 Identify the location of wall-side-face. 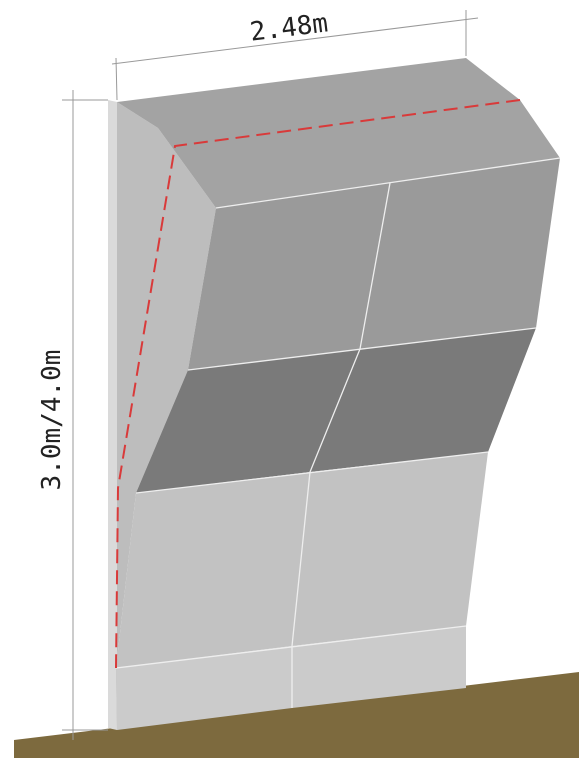
(166, 416).